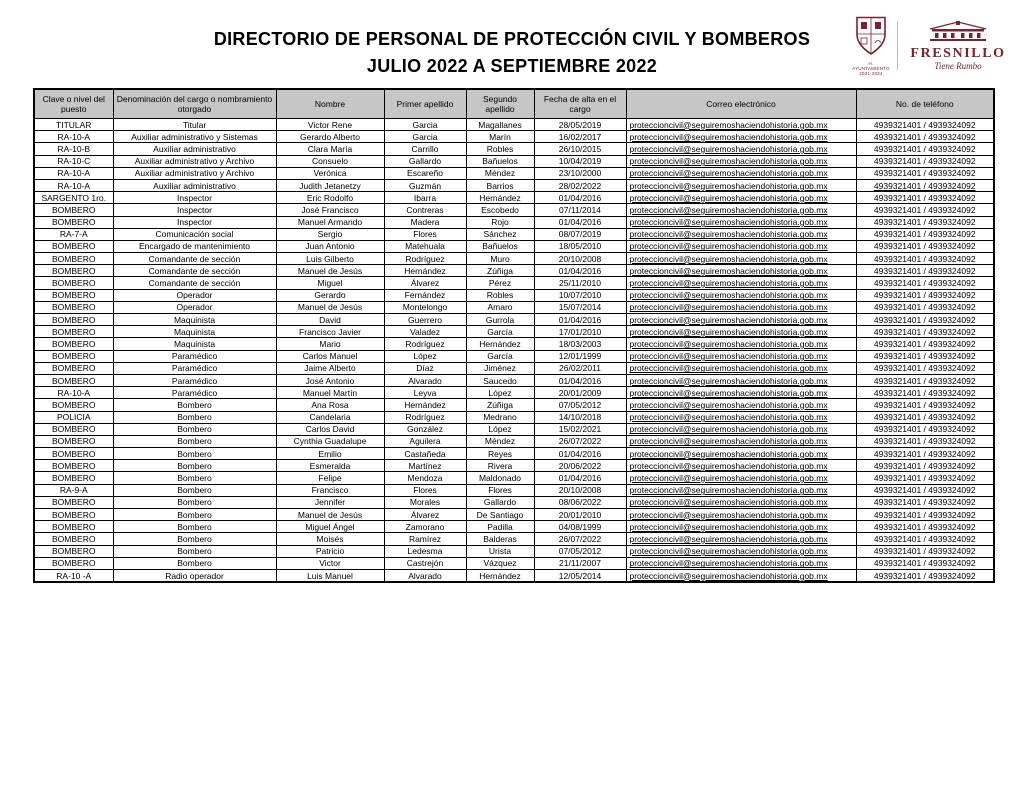 The image size is (1024, 791). What do you see at coordinates (580, 246) in the screenshot?
I see `fecha-cell: 18/05/2010` at bounding box center [580, 246].